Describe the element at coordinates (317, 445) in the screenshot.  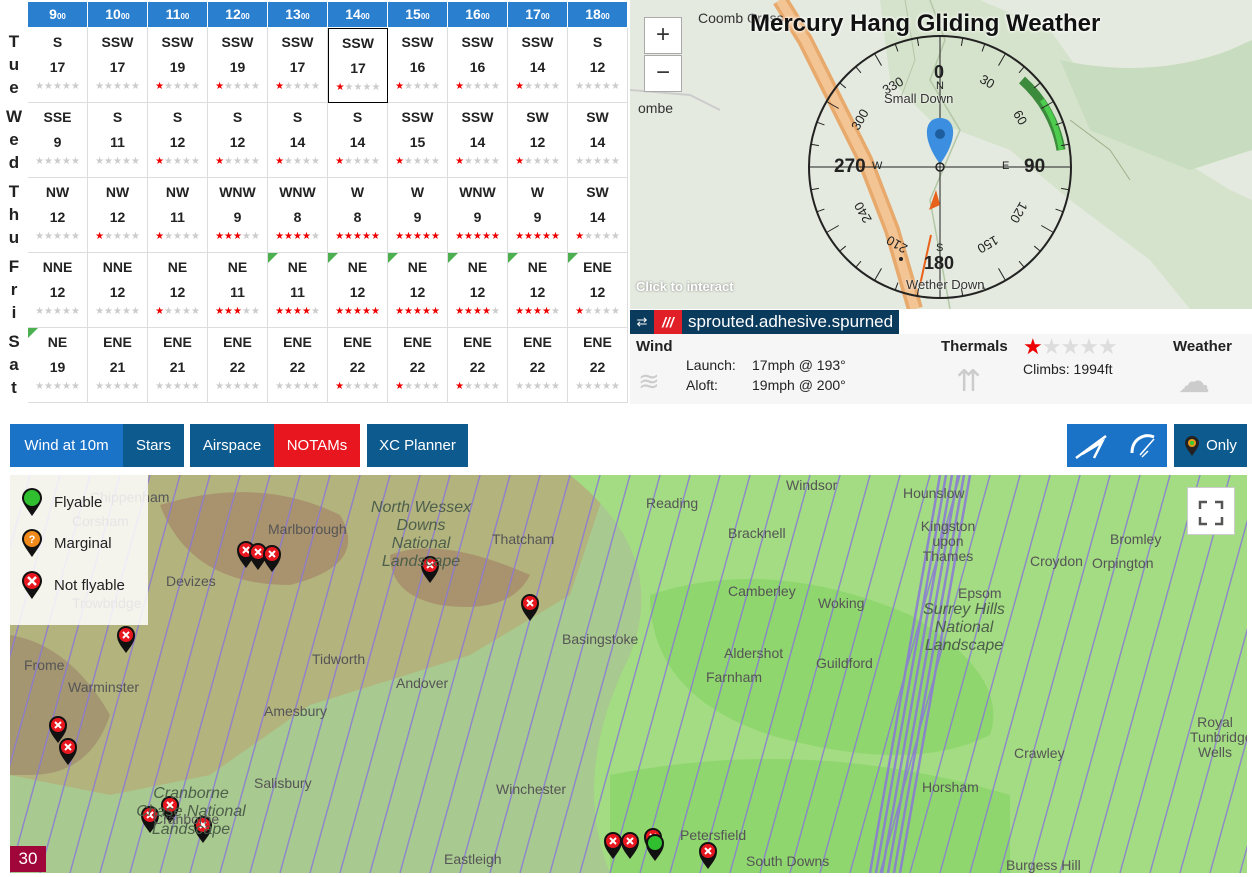
I see `notams-button: NOTAMs` at that location.